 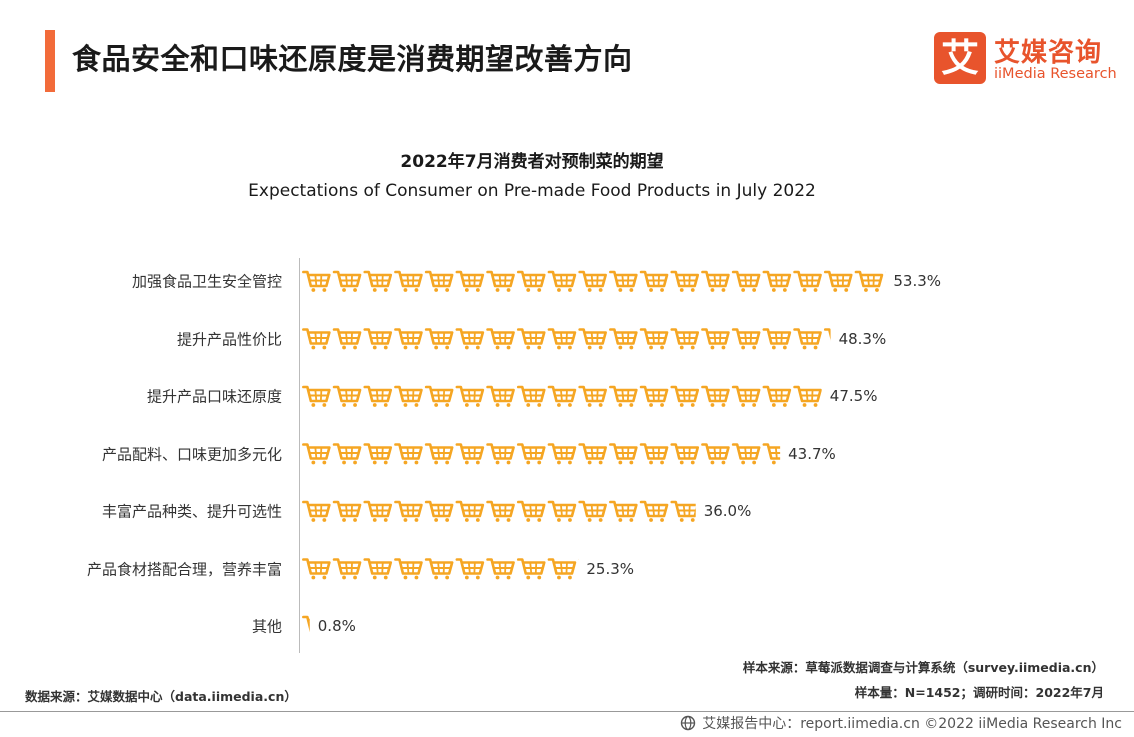 I want to click on value-label: 53.3%, so click(x=917, y=281).